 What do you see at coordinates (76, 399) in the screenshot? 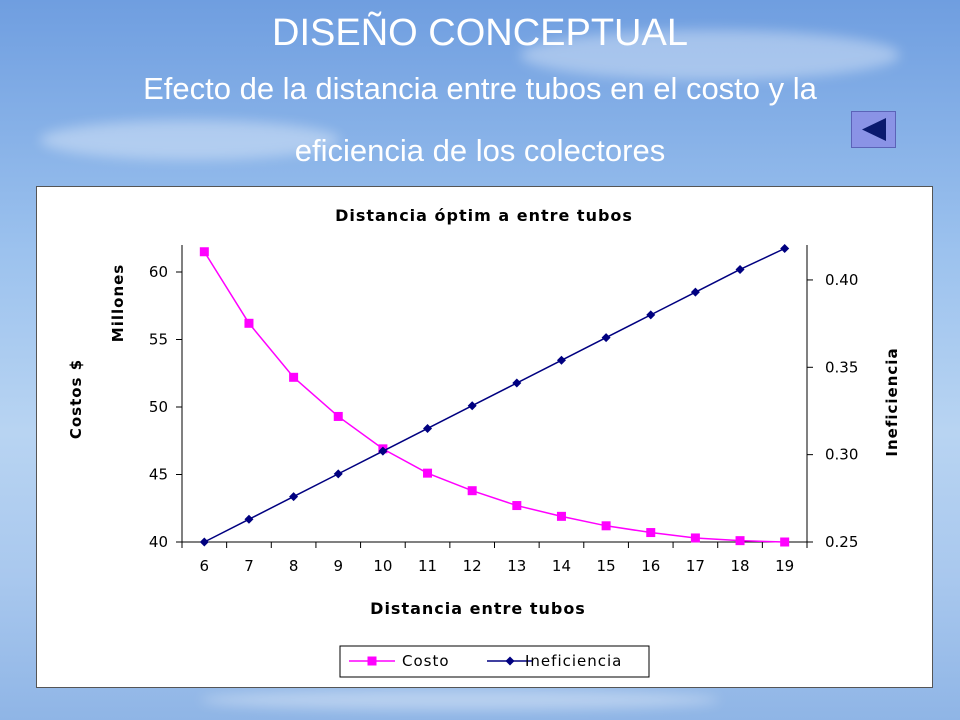
I see `y-axis-label-left: Costos $` at bounding box center [76, 399].